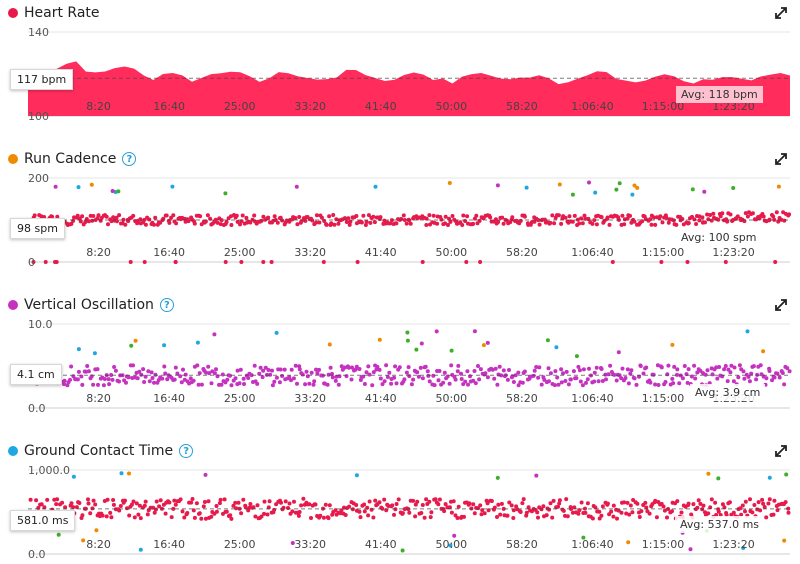  What do you see at coordinates (381, 106) in the screenshot?
I see `x-tick-label: 41:40` at bounding box center [381, 106].